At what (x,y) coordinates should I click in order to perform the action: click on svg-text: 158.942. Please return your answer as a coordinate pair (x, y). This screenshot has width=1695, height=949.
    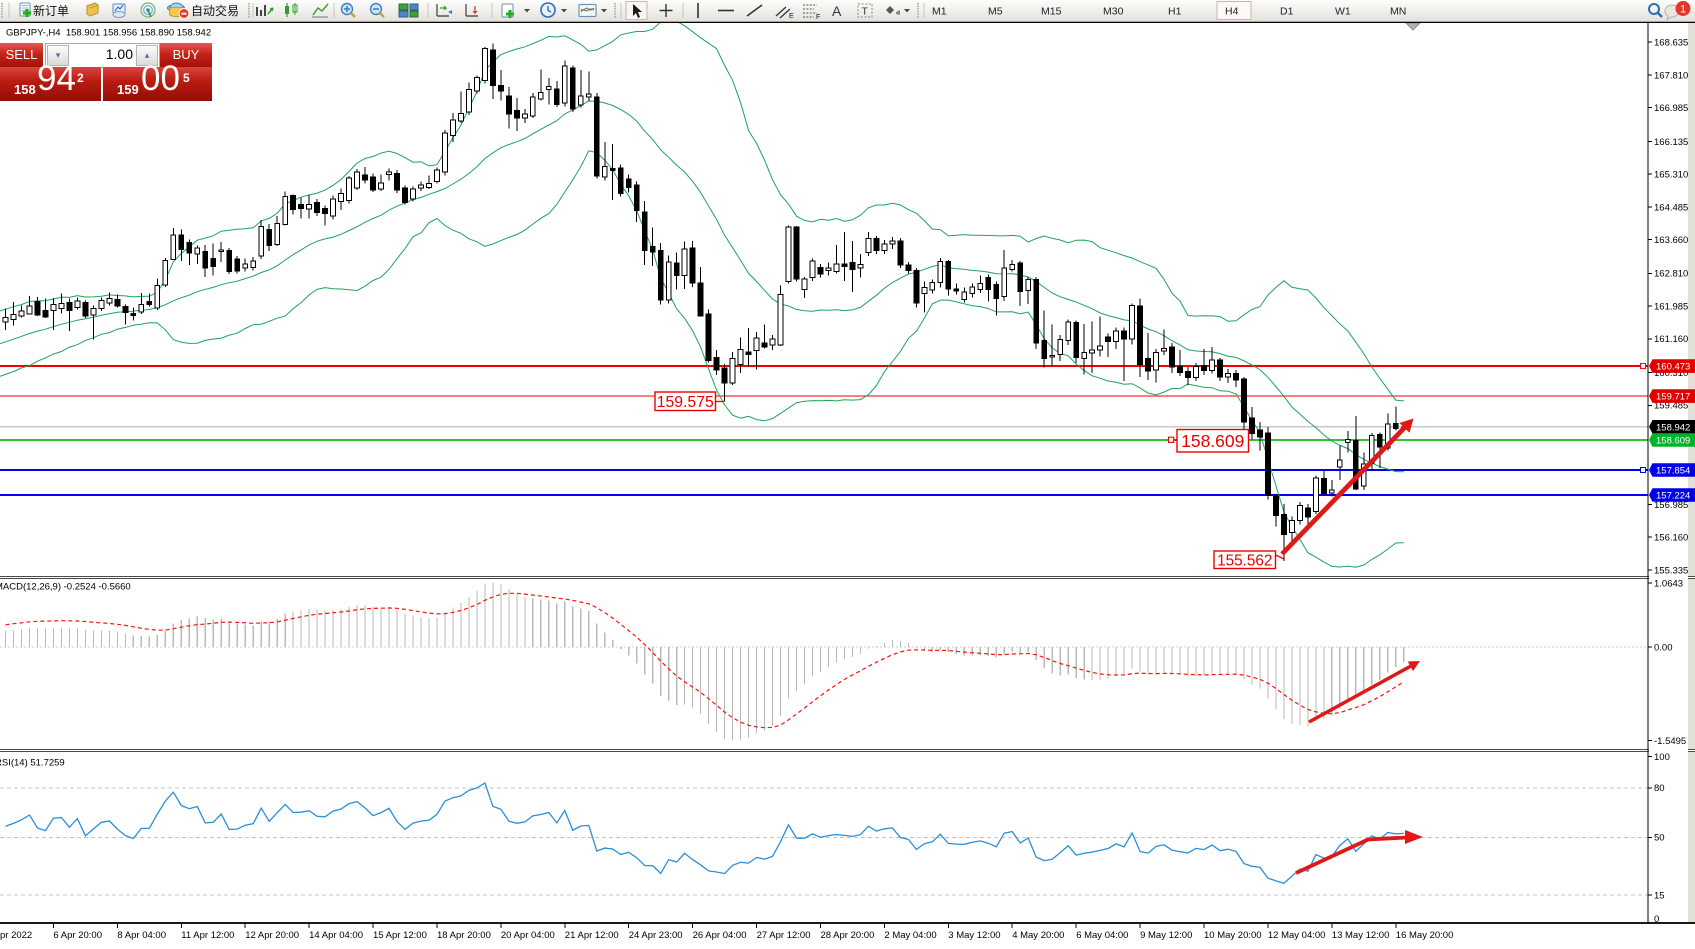
    Looking at the image, I should click on (1673, 427).